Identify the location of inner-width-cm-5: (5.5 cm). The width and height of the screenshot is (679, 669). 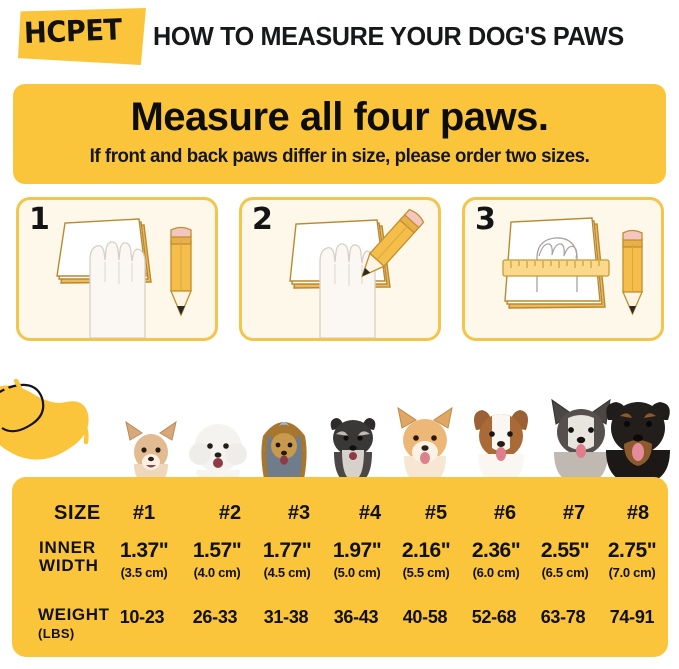
(426, 572).